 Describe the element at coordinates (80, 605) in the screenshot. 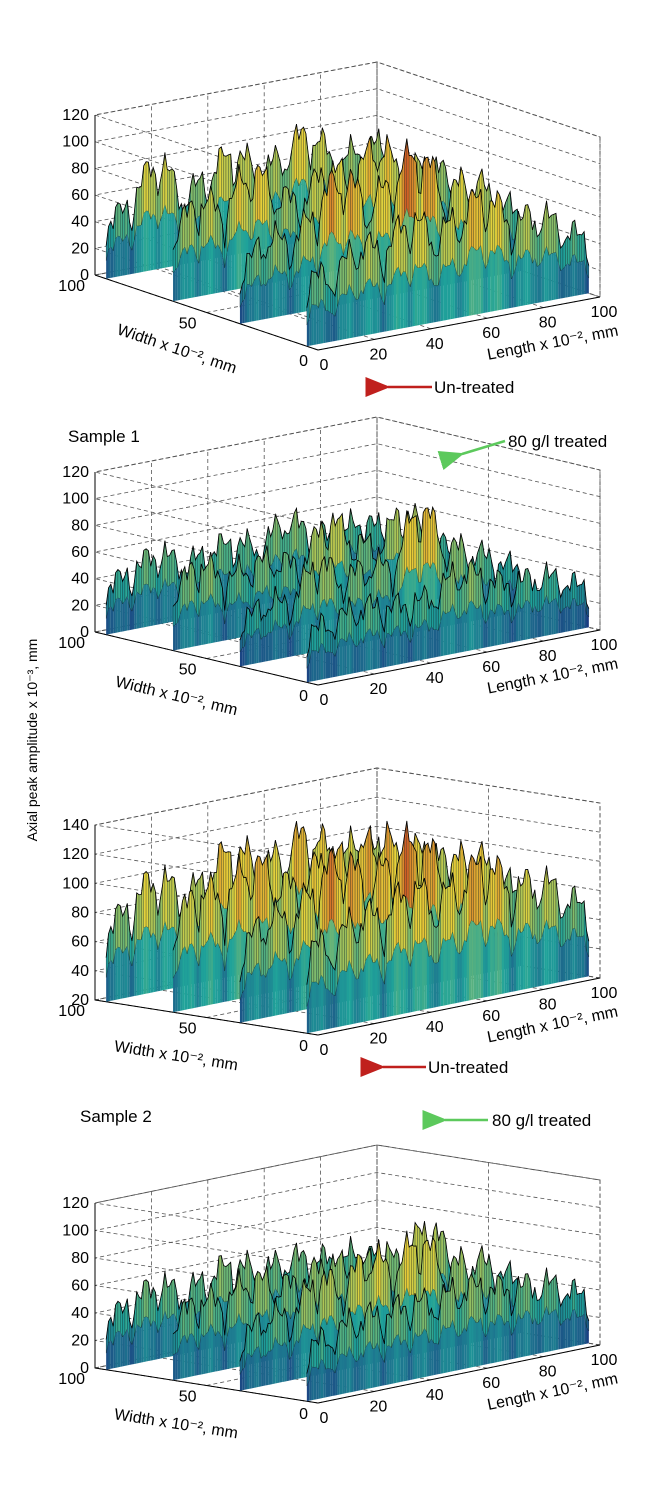

I see `z-tick-label: 20` at that location.